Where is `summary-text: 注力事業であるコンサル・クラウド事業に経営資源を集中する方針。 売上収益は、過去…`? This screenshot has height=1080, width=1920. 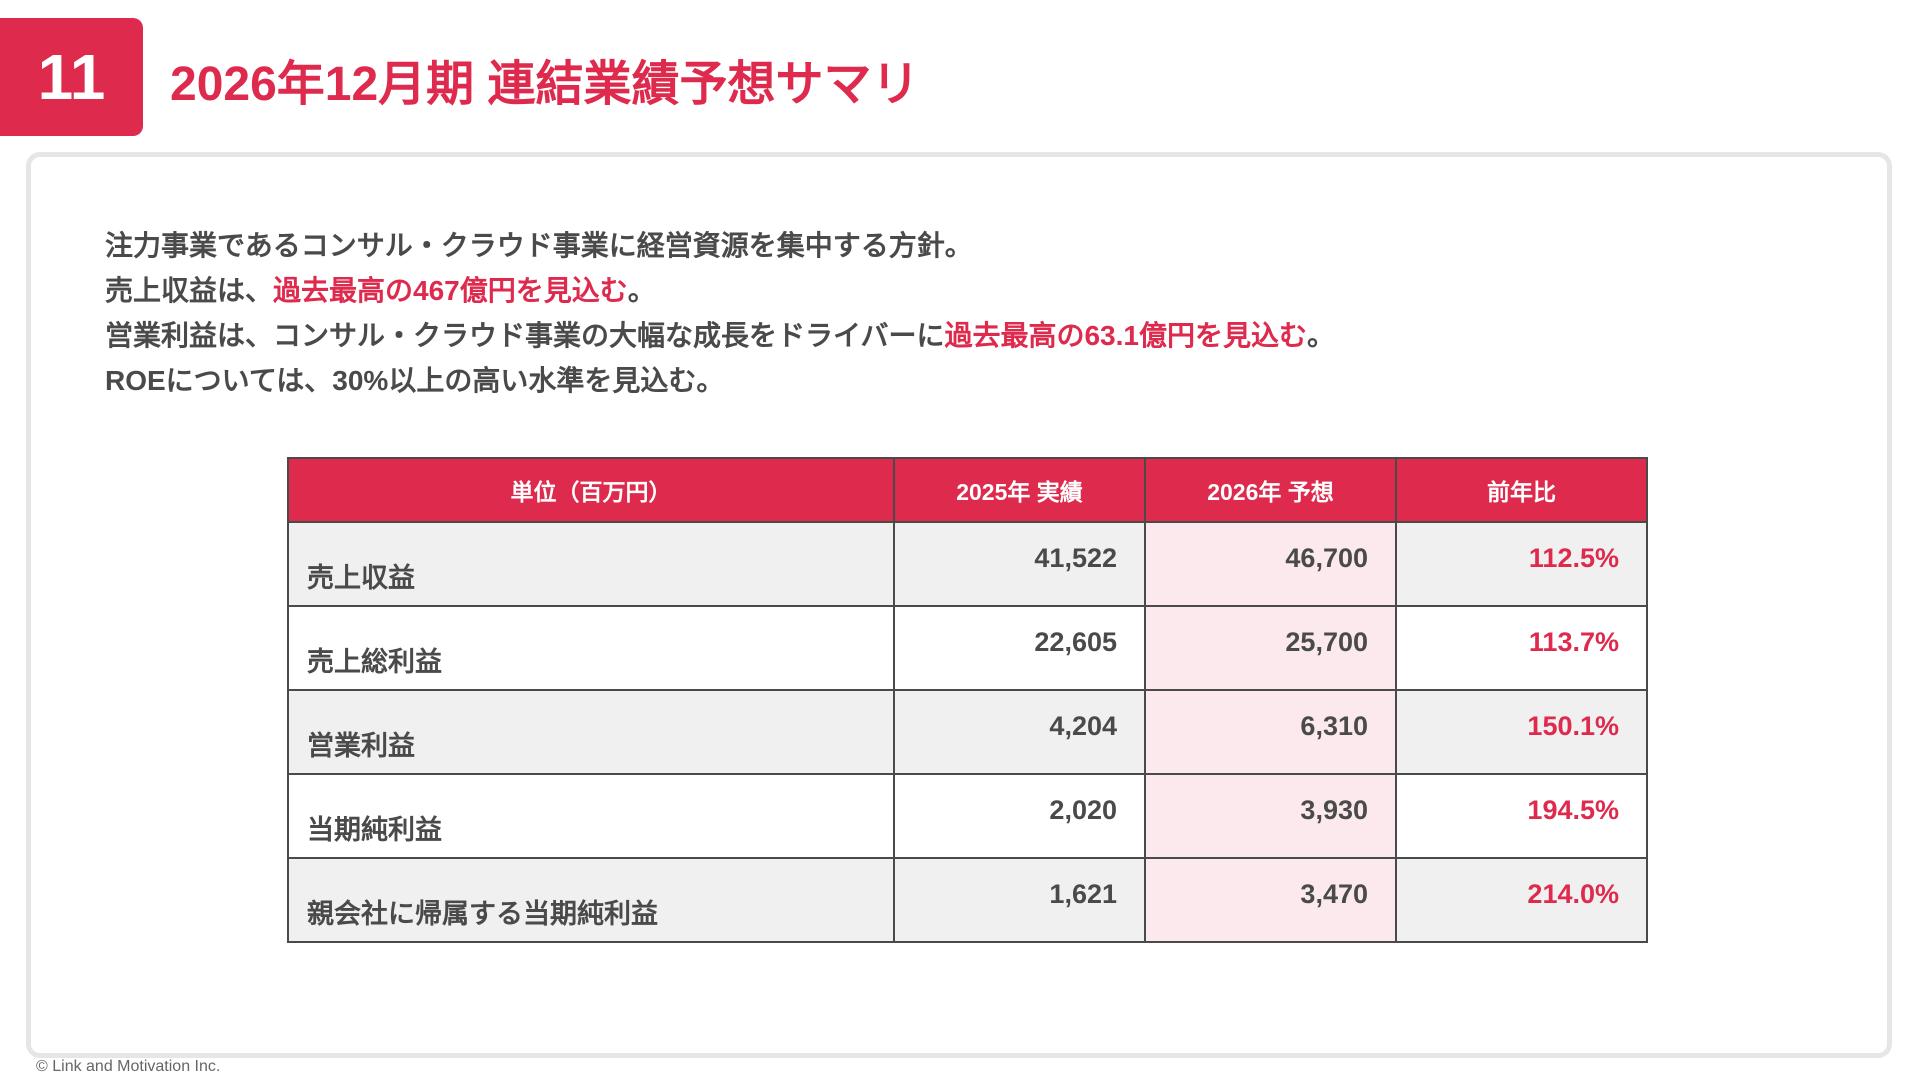
summary-text: 注力事業であるコンサル・クラウド事業に経営資源を集中する方針。 売上収益は、過去… is located at coordinates (720, 313).